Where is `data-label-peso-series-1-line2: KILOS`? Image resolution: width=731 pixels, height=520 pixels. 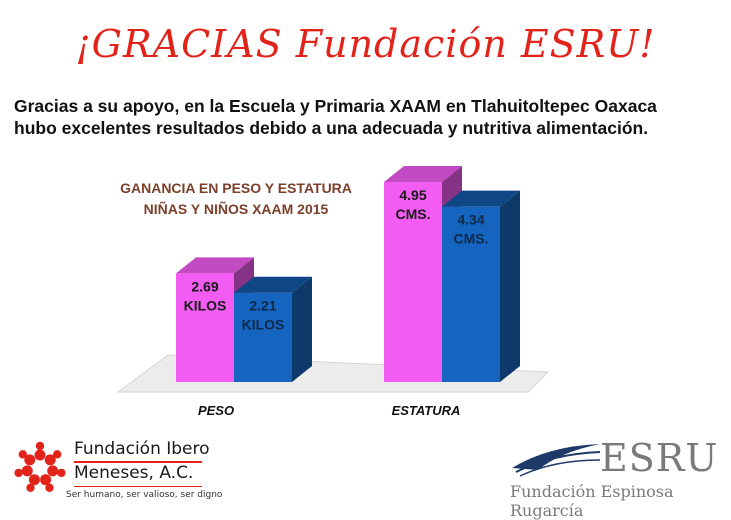 data-label-peso-series-1-line2: KILOS is located at coordinates (205, 305).